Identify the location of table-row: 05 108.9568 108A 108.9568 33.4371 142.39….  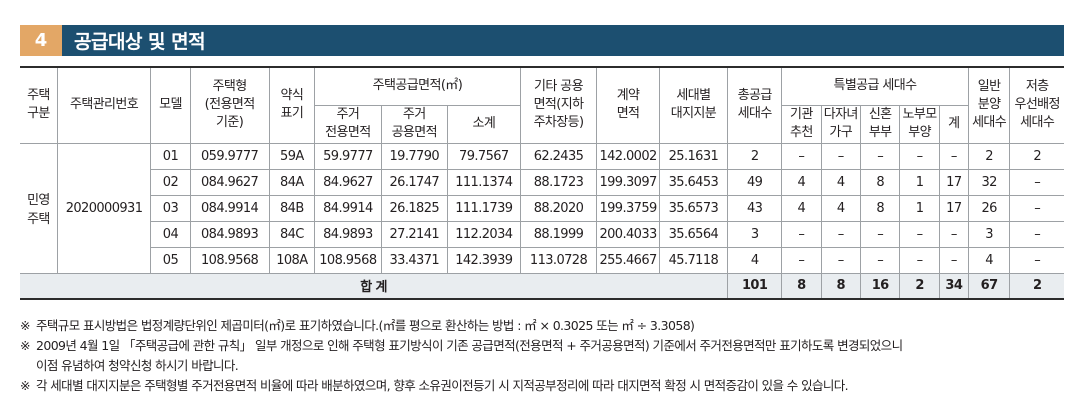
(542, 260).